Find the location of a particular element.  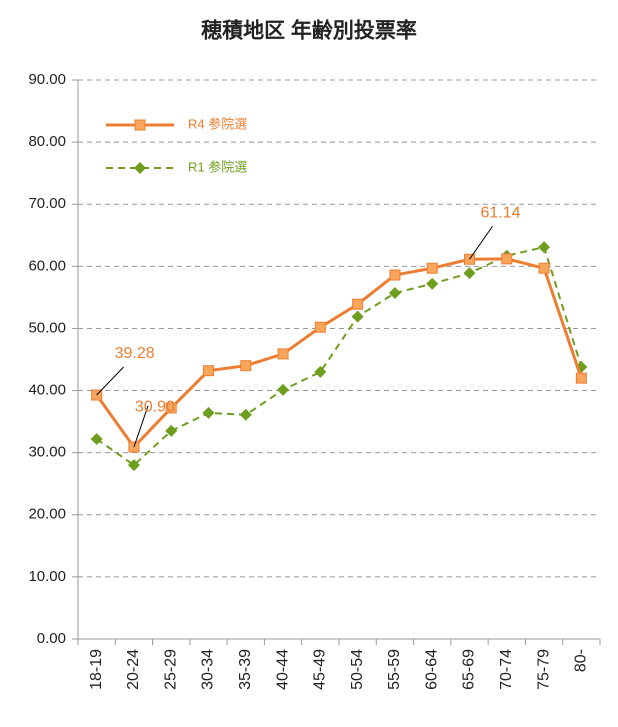

y-tick-label: 40.00 is located at coordinates (47, 390).